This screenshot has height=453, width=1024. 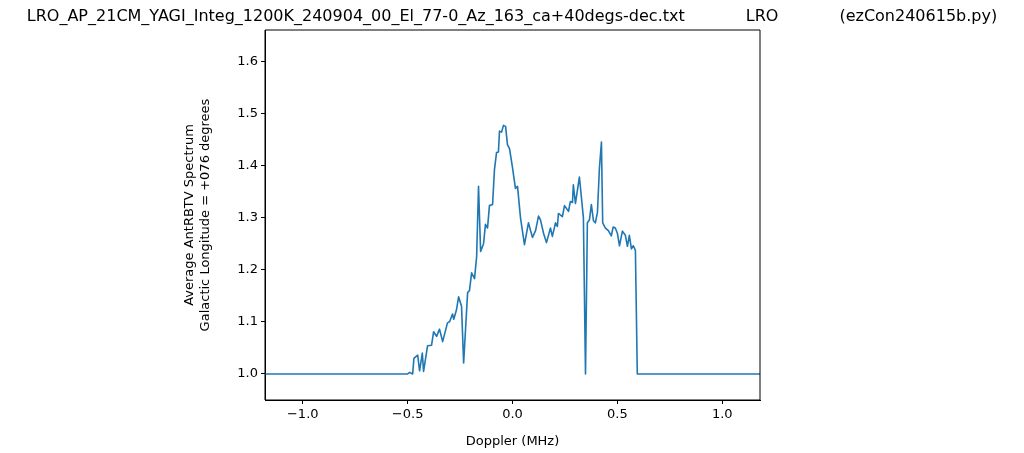 What do you see at coordinates (247, 216) in the screenshot?
I see `y-tick-label: 1.3` at bounding box center [247, 216].